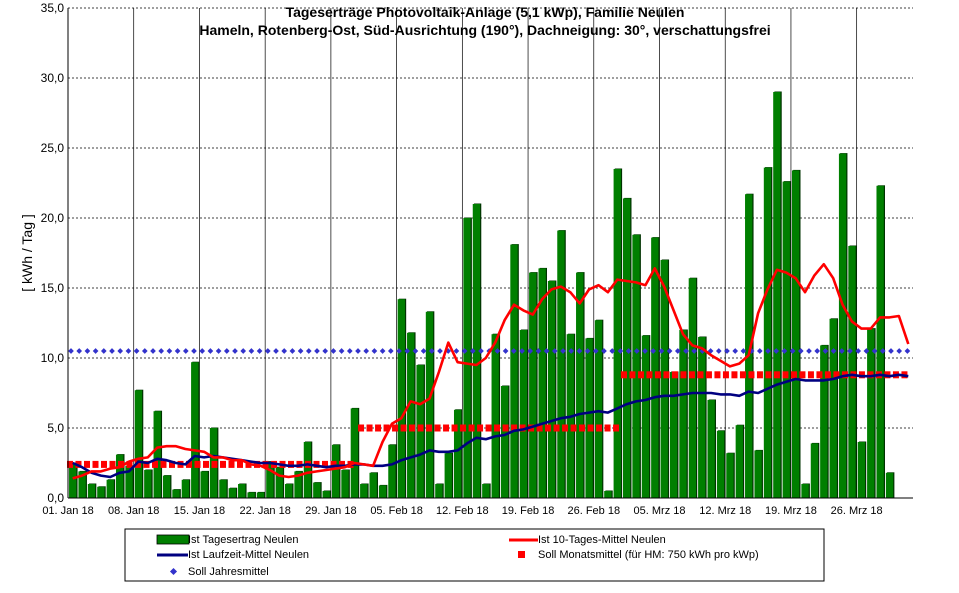 This screenshot has width=959, height=593. What do you see at coordinates (53, 218) in the screenshot?
I see `y-tick-label: 20,0` at bounding box center [53, 218].